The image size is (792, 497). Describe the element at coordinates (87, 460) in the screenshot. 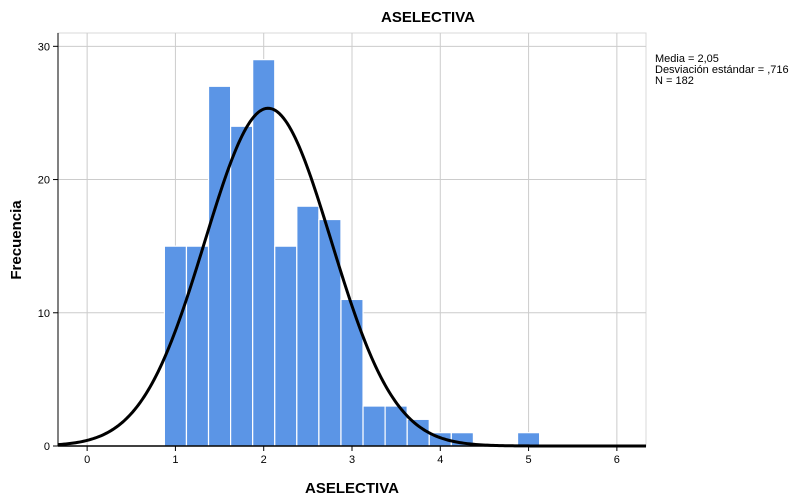

I see `x-tick-label: 0` at that location.